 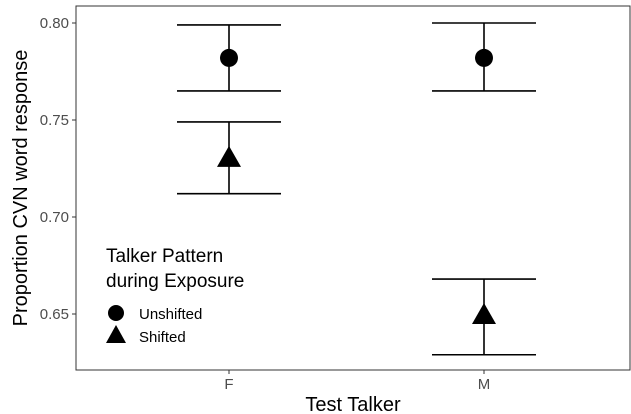 I want to click on point-unshifted-f, so click(x=229, y=57).